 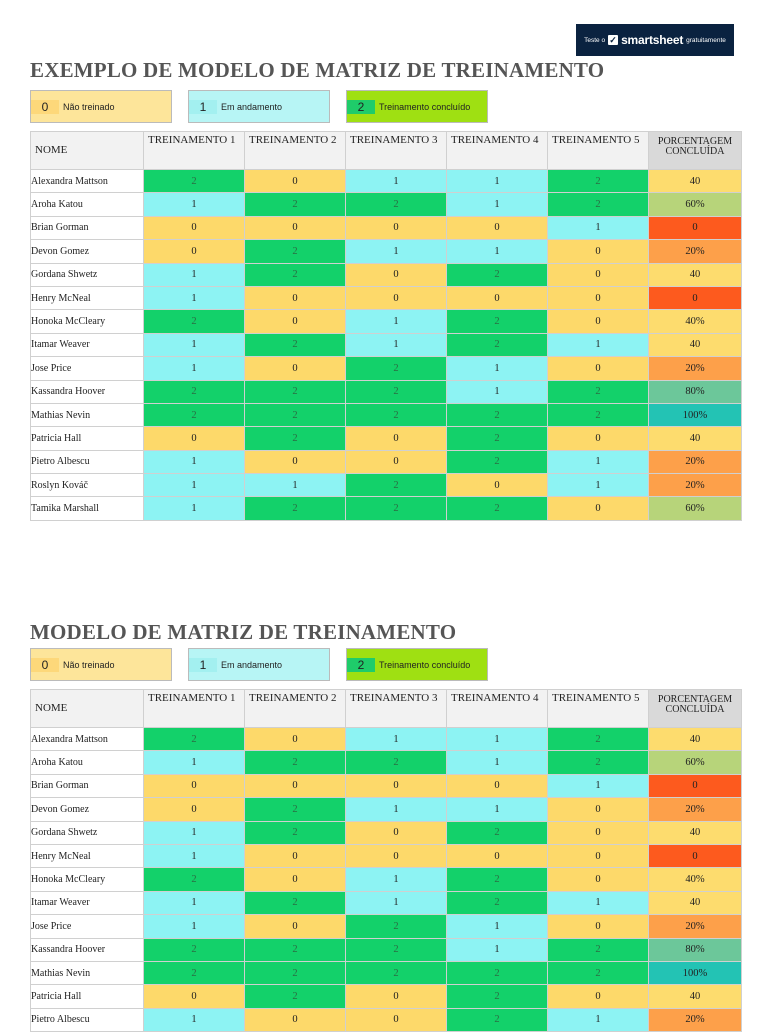 What do you see at coordinates (87, 391) in the screenshot?
I see `employee-name: Kassandra Hoover` at bounding box center [87, 391].